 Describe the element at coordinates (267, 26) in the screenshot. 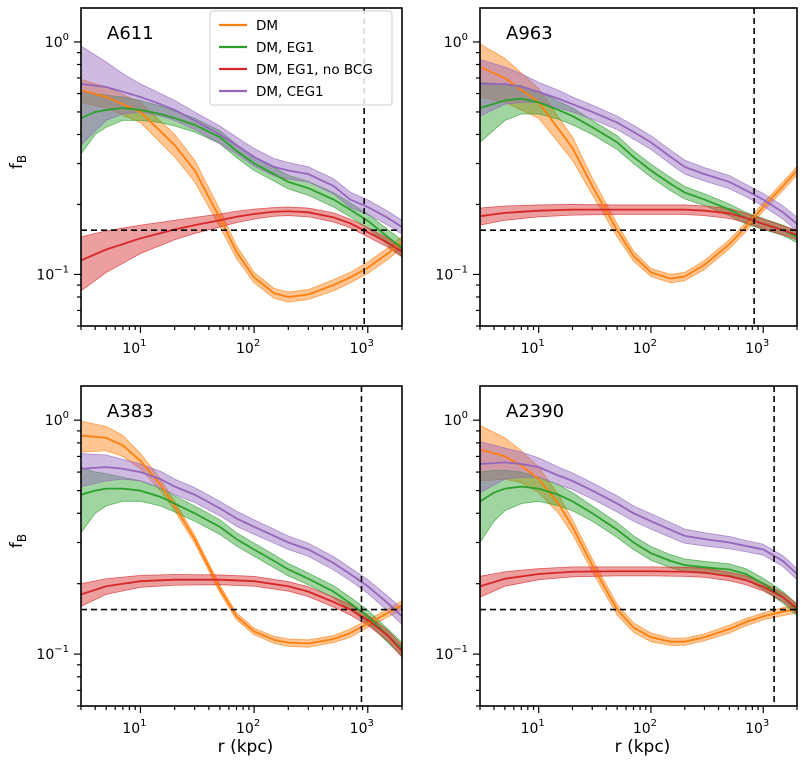

I see `legend-label: DM` at that location.